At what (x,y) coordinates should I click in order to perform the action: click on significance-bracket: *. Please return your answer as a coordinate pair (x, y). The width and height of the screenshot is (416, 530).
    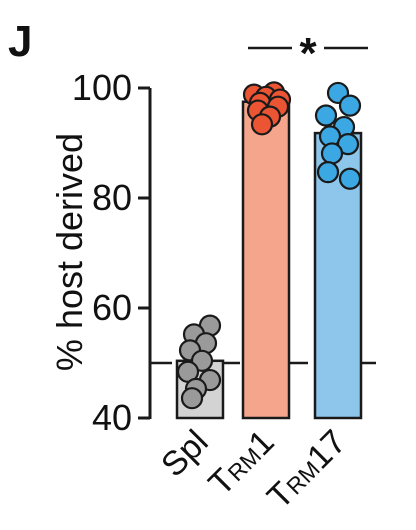
    Looking at the image, I should click on (308, 53).